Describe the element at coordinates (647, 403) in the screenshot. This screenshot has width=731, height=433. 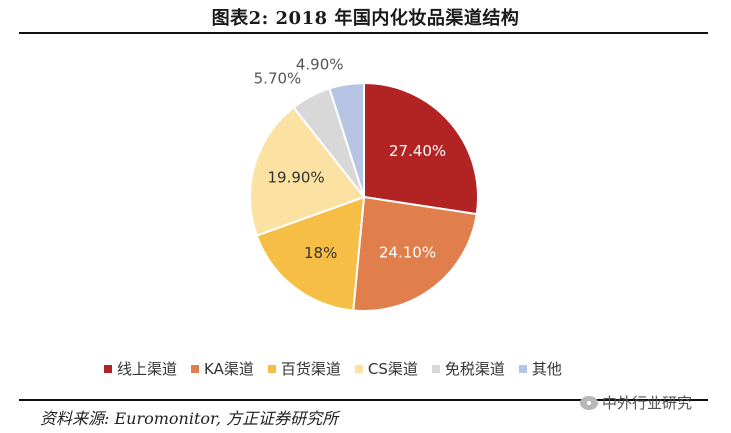
I see `watermark-text: 中外行业研究` at that location.